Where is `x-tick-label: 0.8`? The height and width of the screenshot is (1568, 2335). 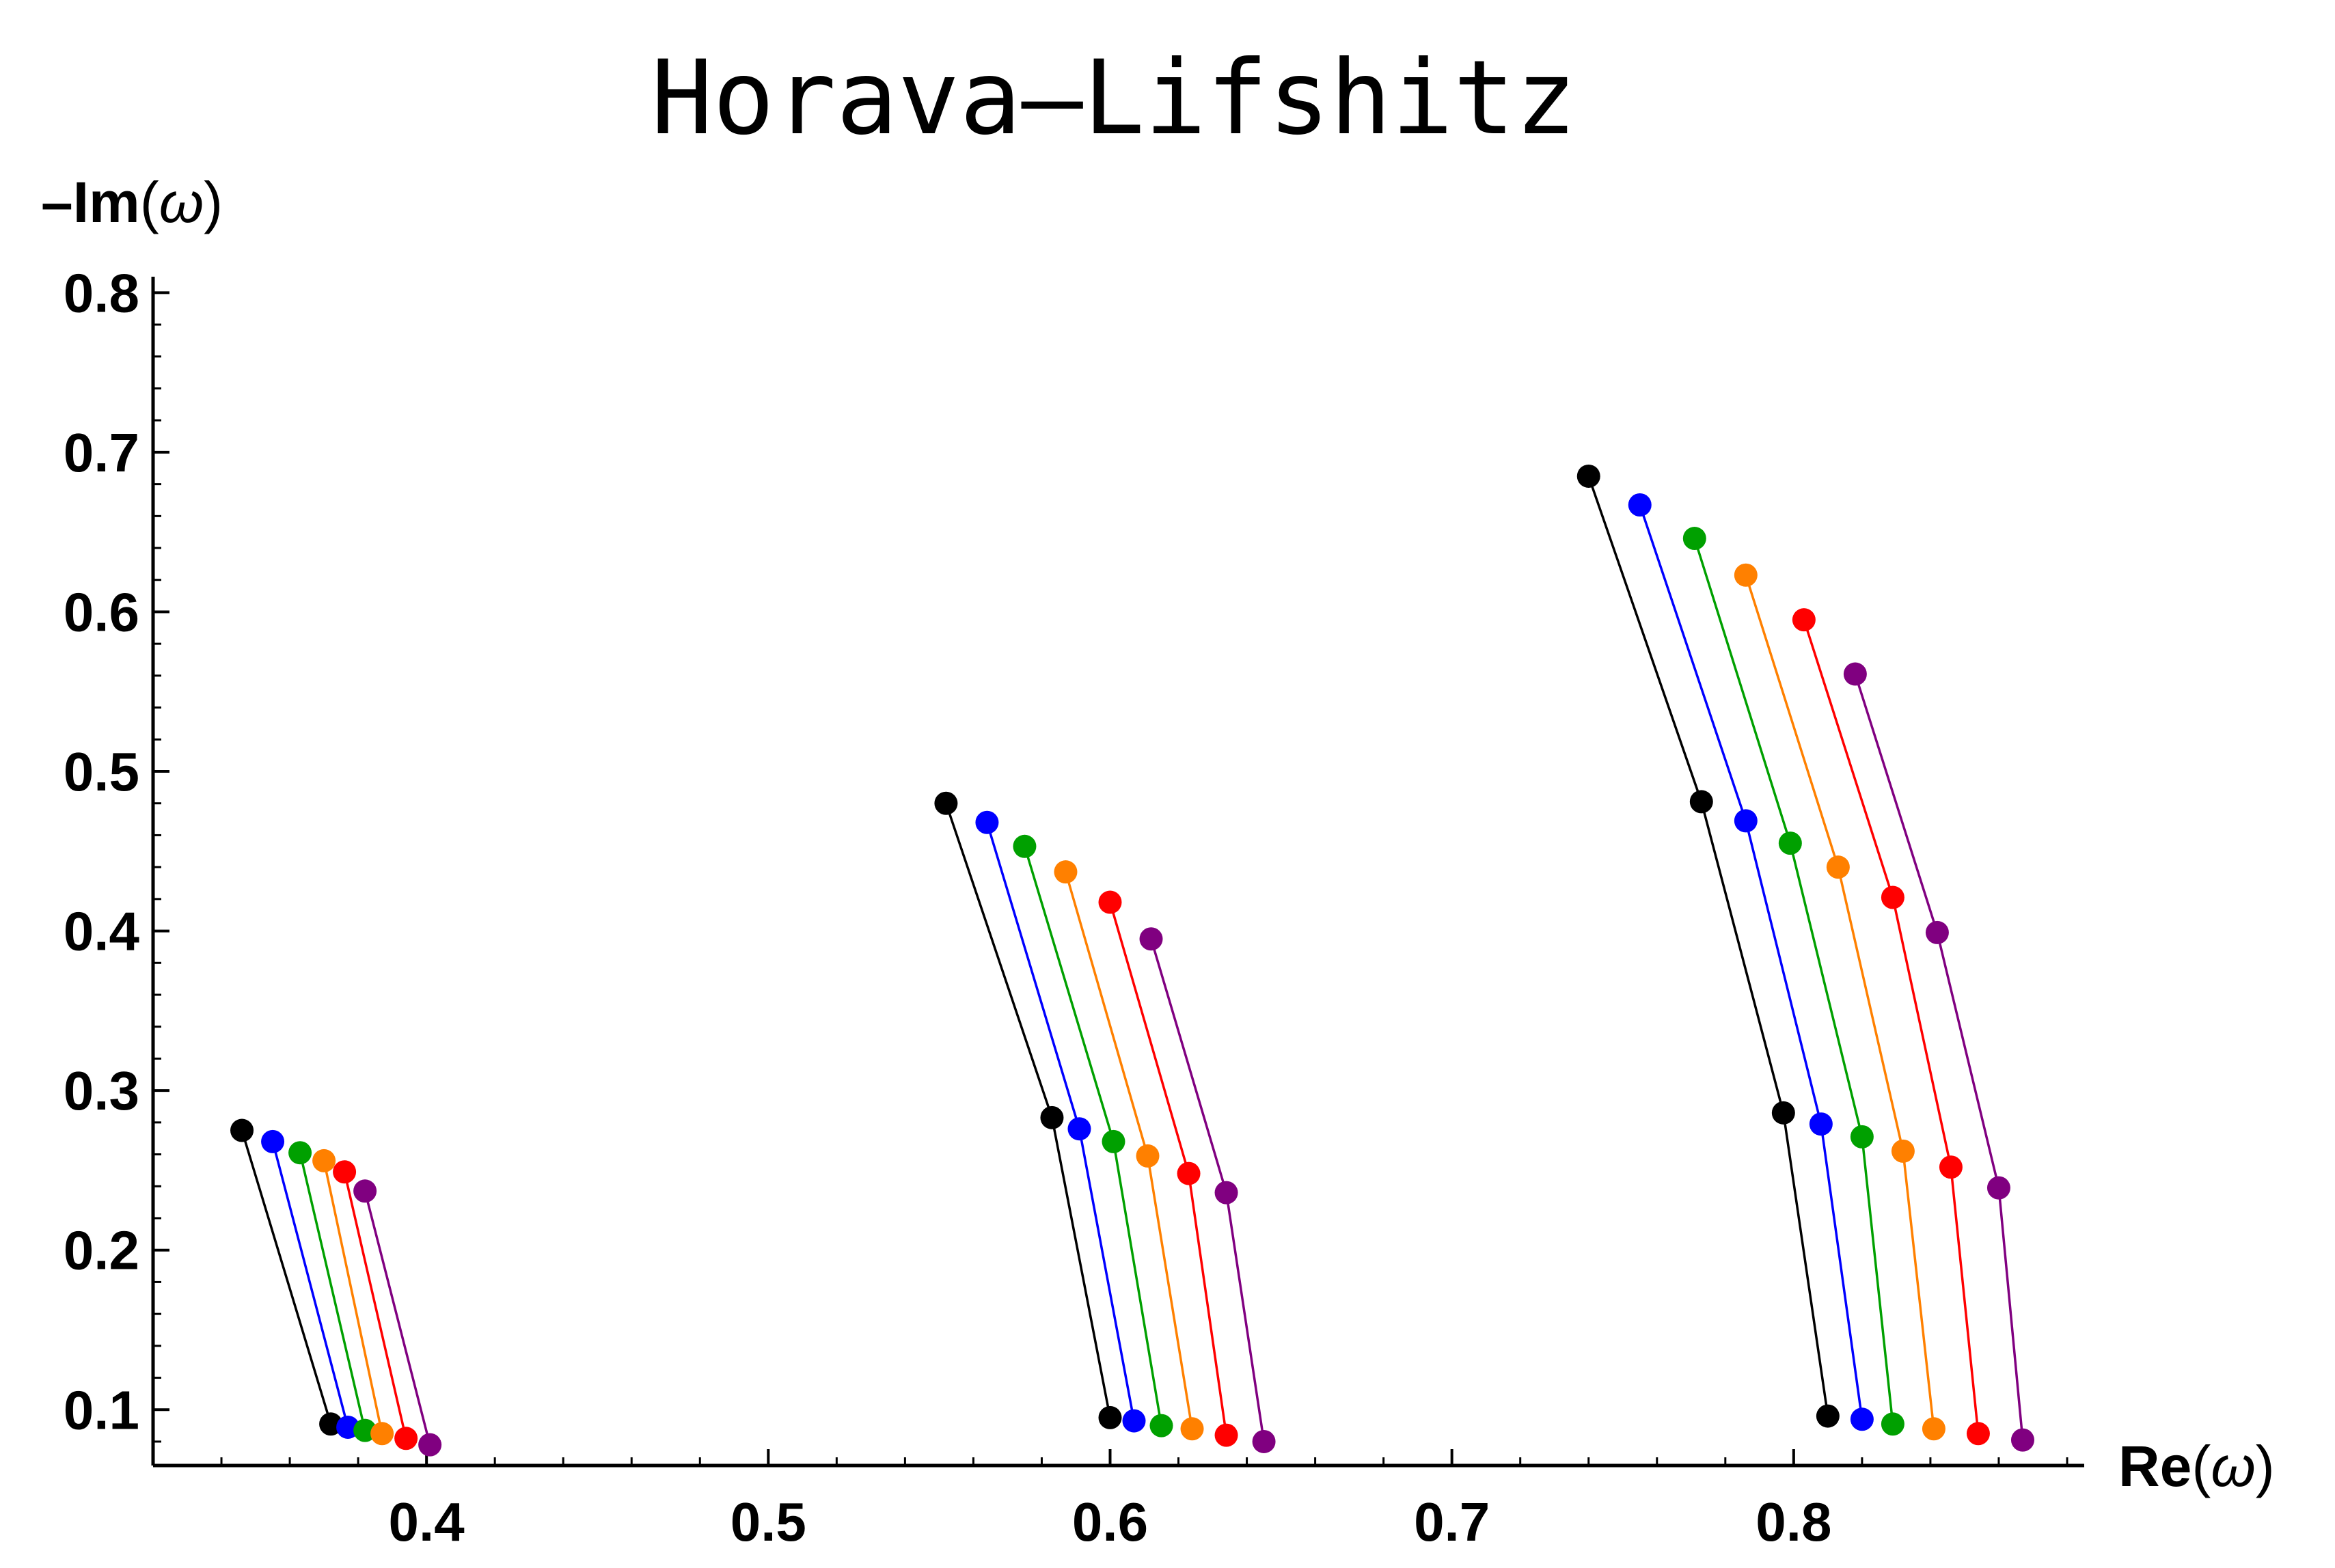 x-tick-label: 0.8 is located at coordinates (1793, 1521).